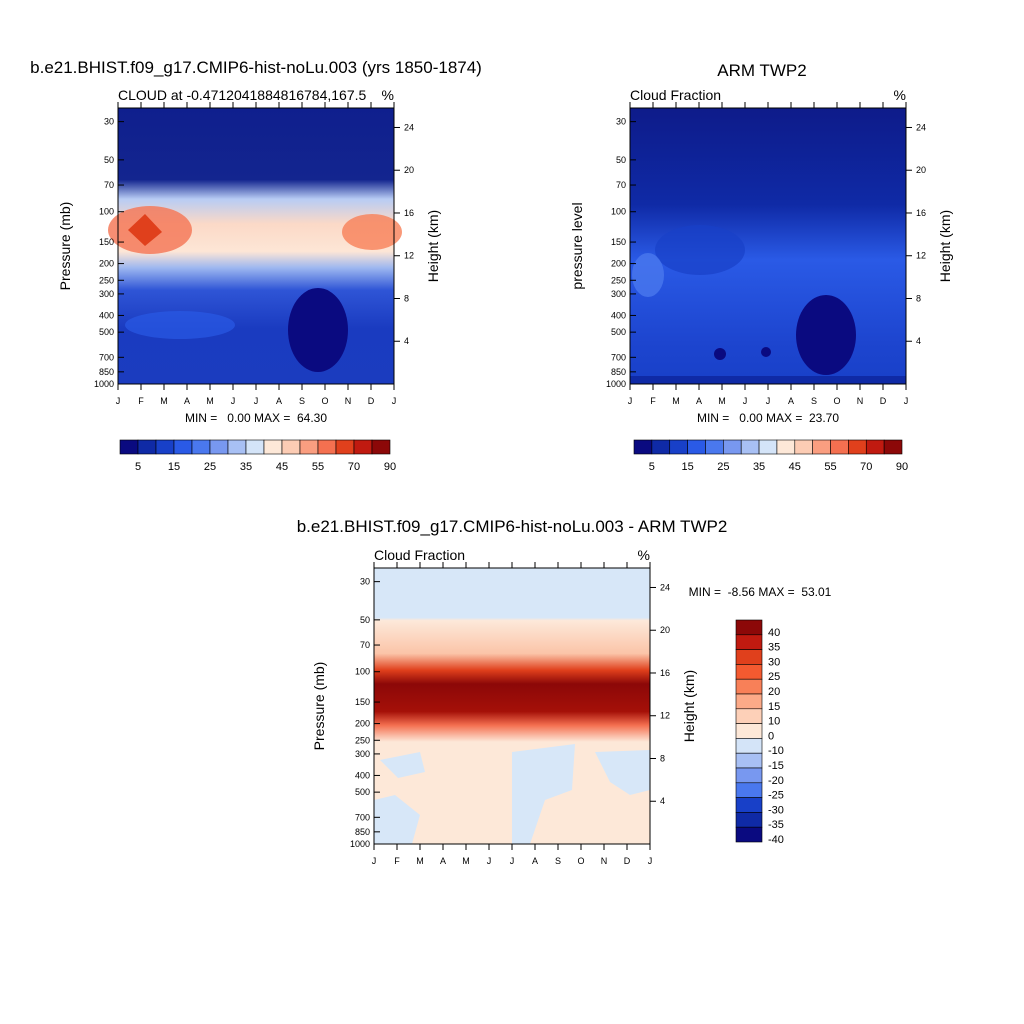  I want to click on panel-diff-negative-center, so click(543, 794).